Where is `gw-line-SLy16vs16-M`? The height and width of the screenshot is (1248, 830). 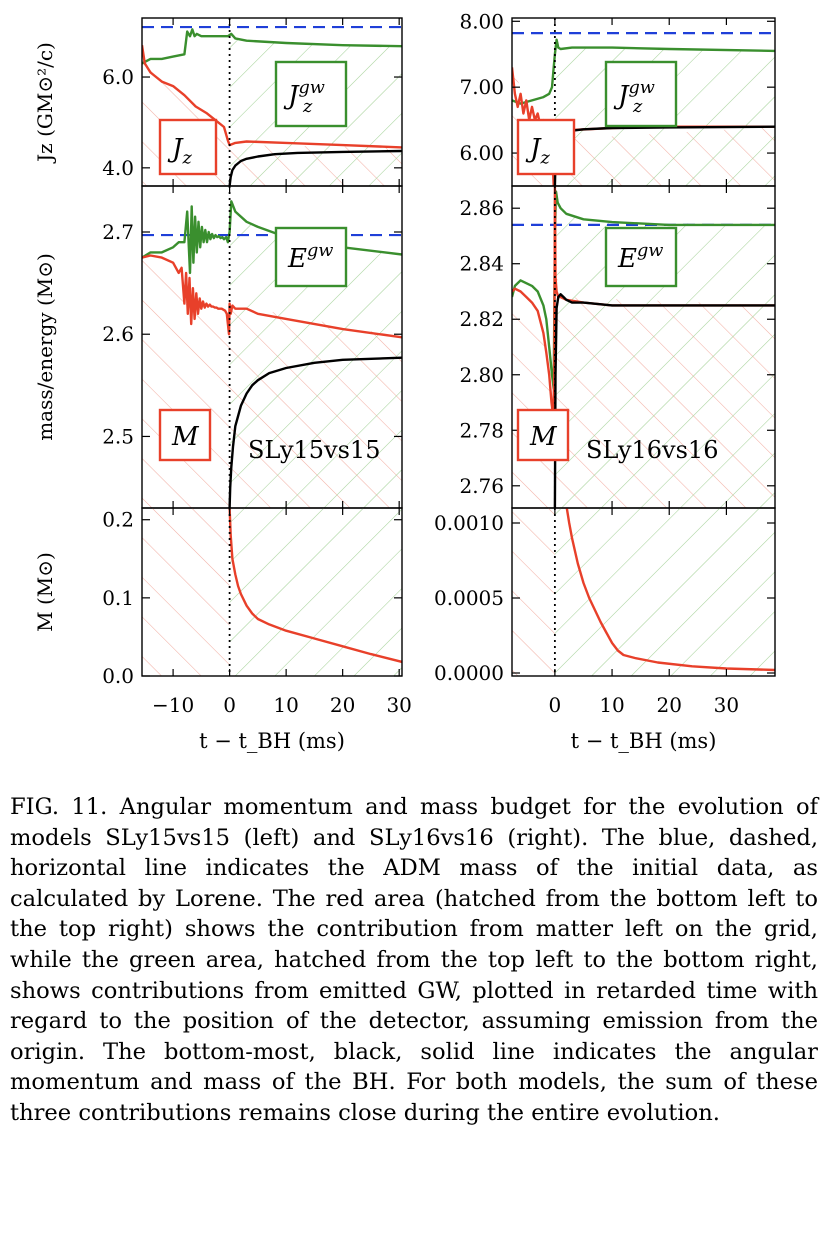 gw-line-SLy16vs16-M is located at coordinates (643, 290).